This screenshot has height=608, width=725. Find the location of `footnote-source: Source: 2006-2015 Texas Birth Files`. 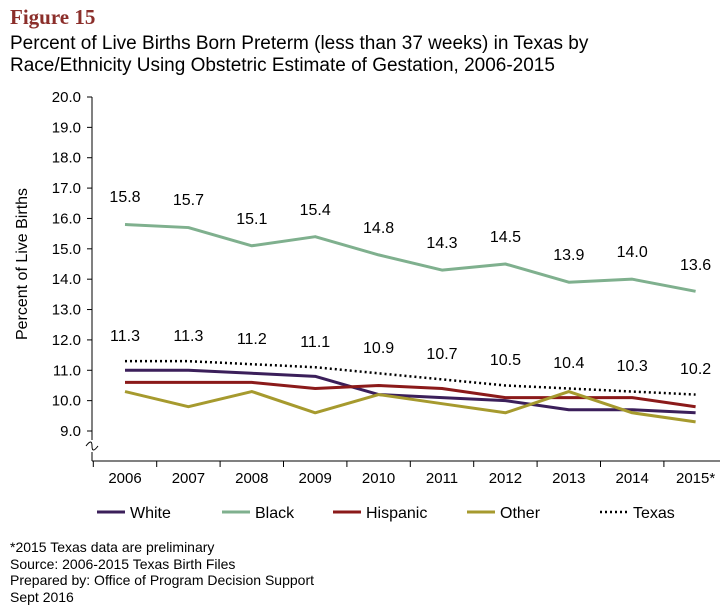

footnote-source: Source: 2006-2015 Texas Birth Files is located at coordinates (123, 563).